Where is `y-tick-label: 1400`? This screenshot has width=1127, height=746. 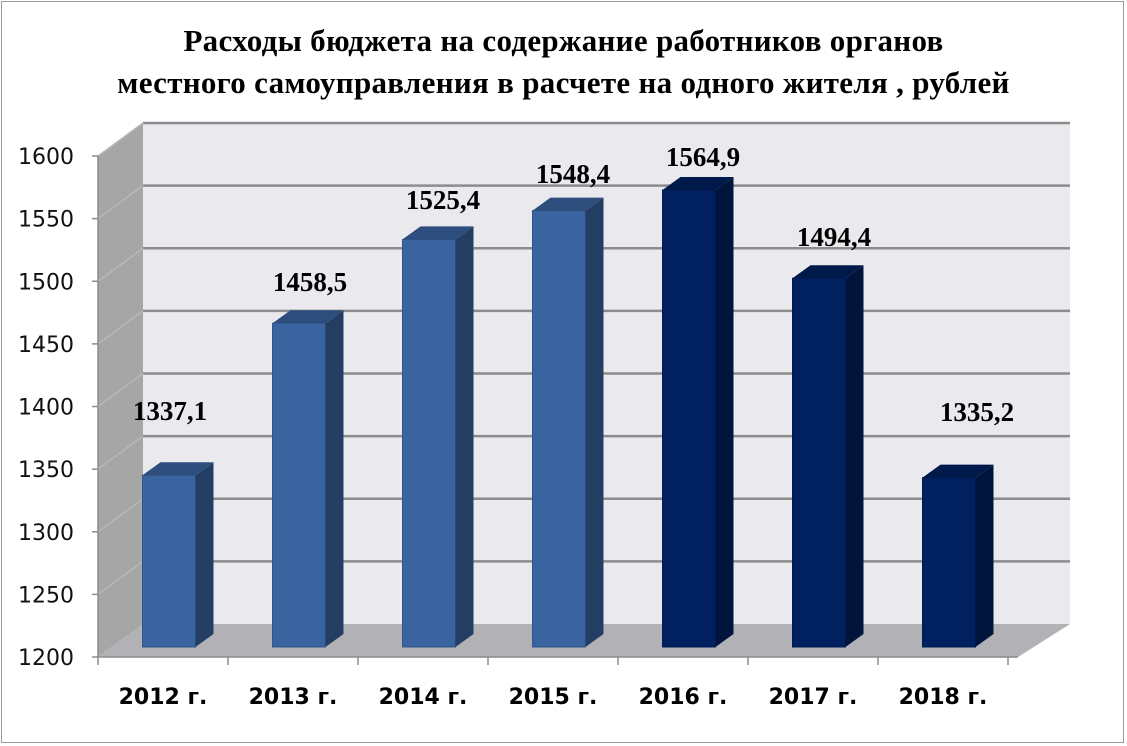 y-tick-label: 1400 is located at coordinates (46, 408).